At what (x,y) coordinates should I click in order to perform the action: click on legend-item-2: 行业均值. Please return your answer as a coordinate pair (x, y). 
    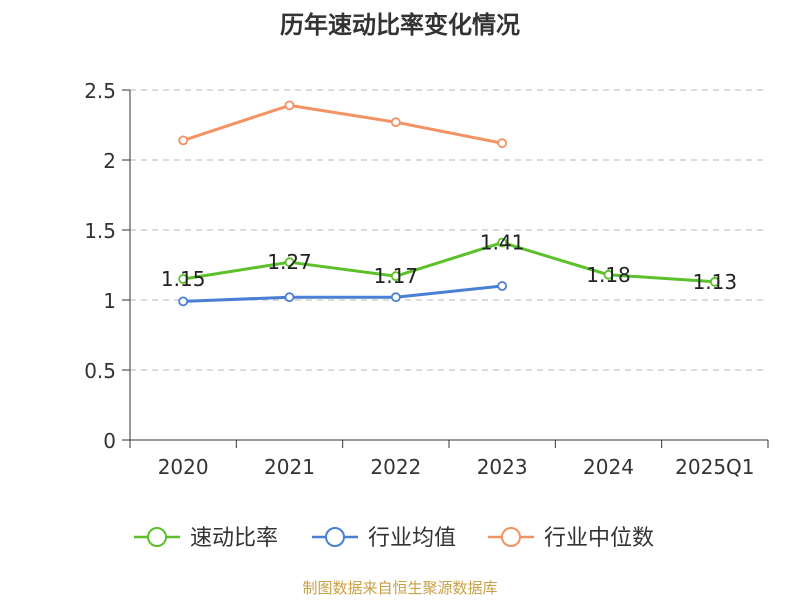
    Looking at the image, I should click on (384, 538).